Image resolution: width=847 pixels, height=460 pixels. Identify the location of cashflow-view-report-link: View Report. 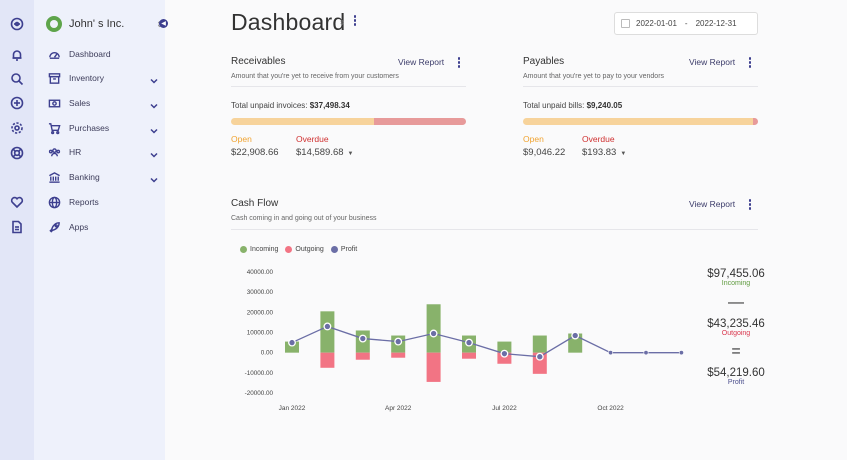
(712, 204).